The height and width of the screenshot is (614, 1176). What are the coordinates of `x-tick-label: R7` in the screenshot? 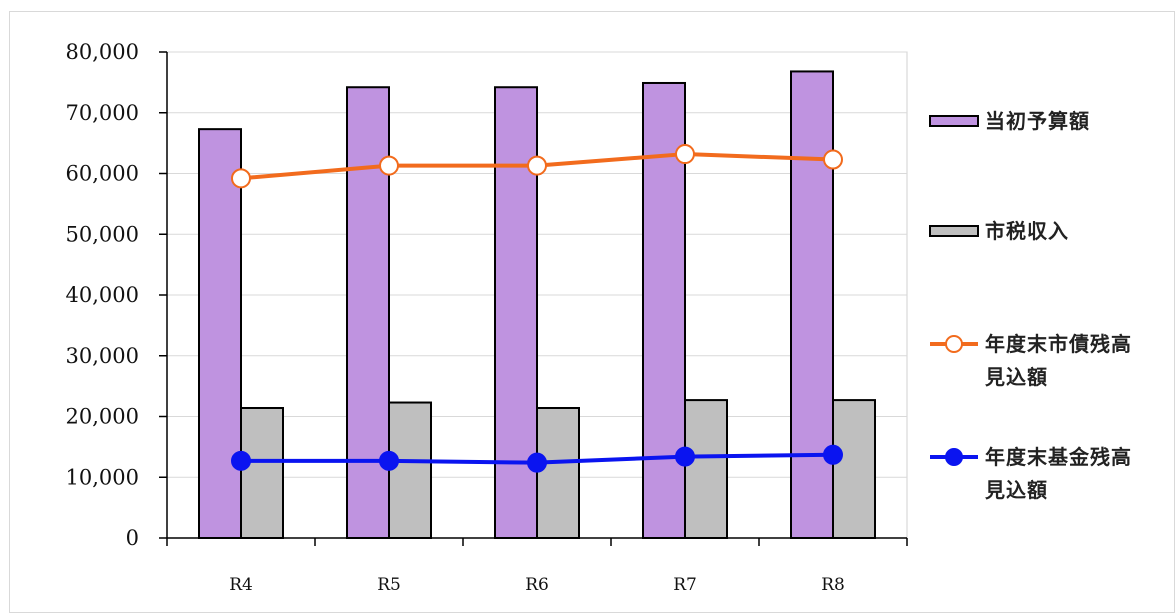 It's located at (685, 585).